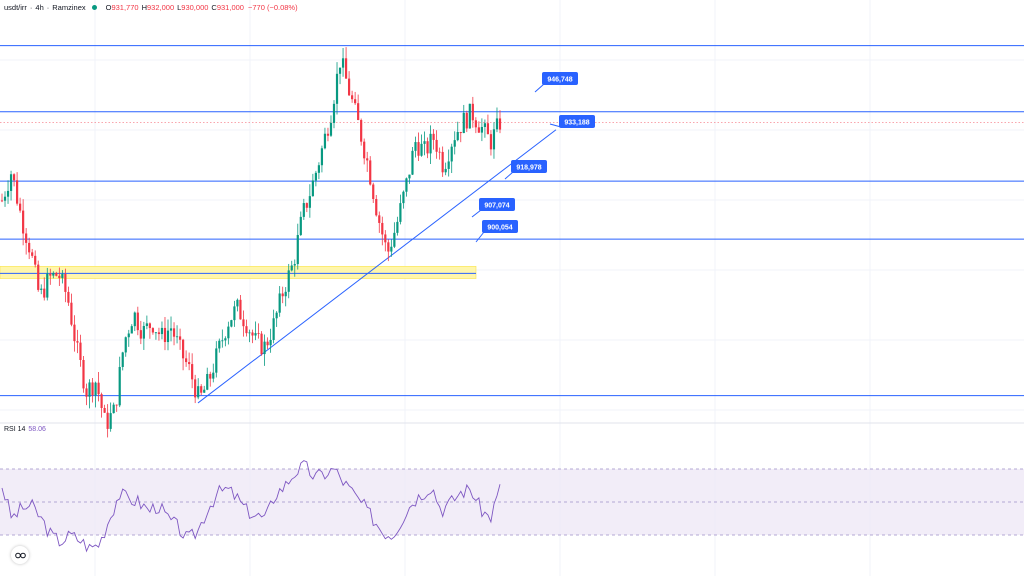 The height and width of the screenshot is (576, 1024). Describe the element at coordinates (69, 7) in the screenshot. I see `exchange-name: Ramzinex` at that location.